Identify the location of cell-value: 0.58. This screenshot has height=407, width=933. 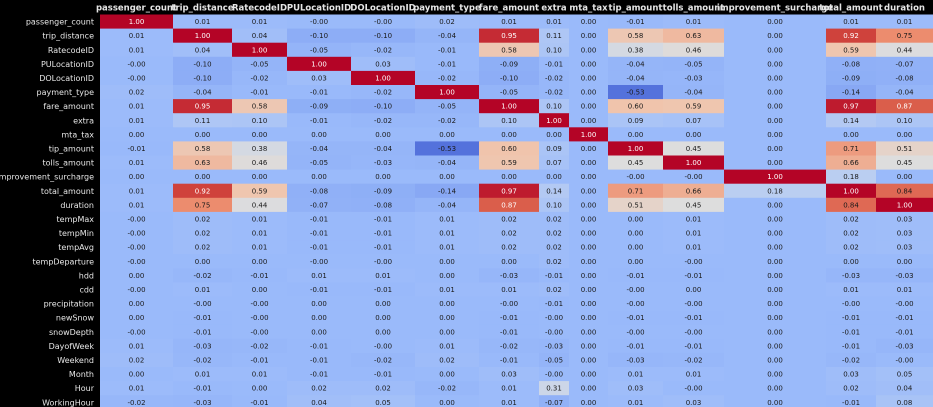
(636, 36).